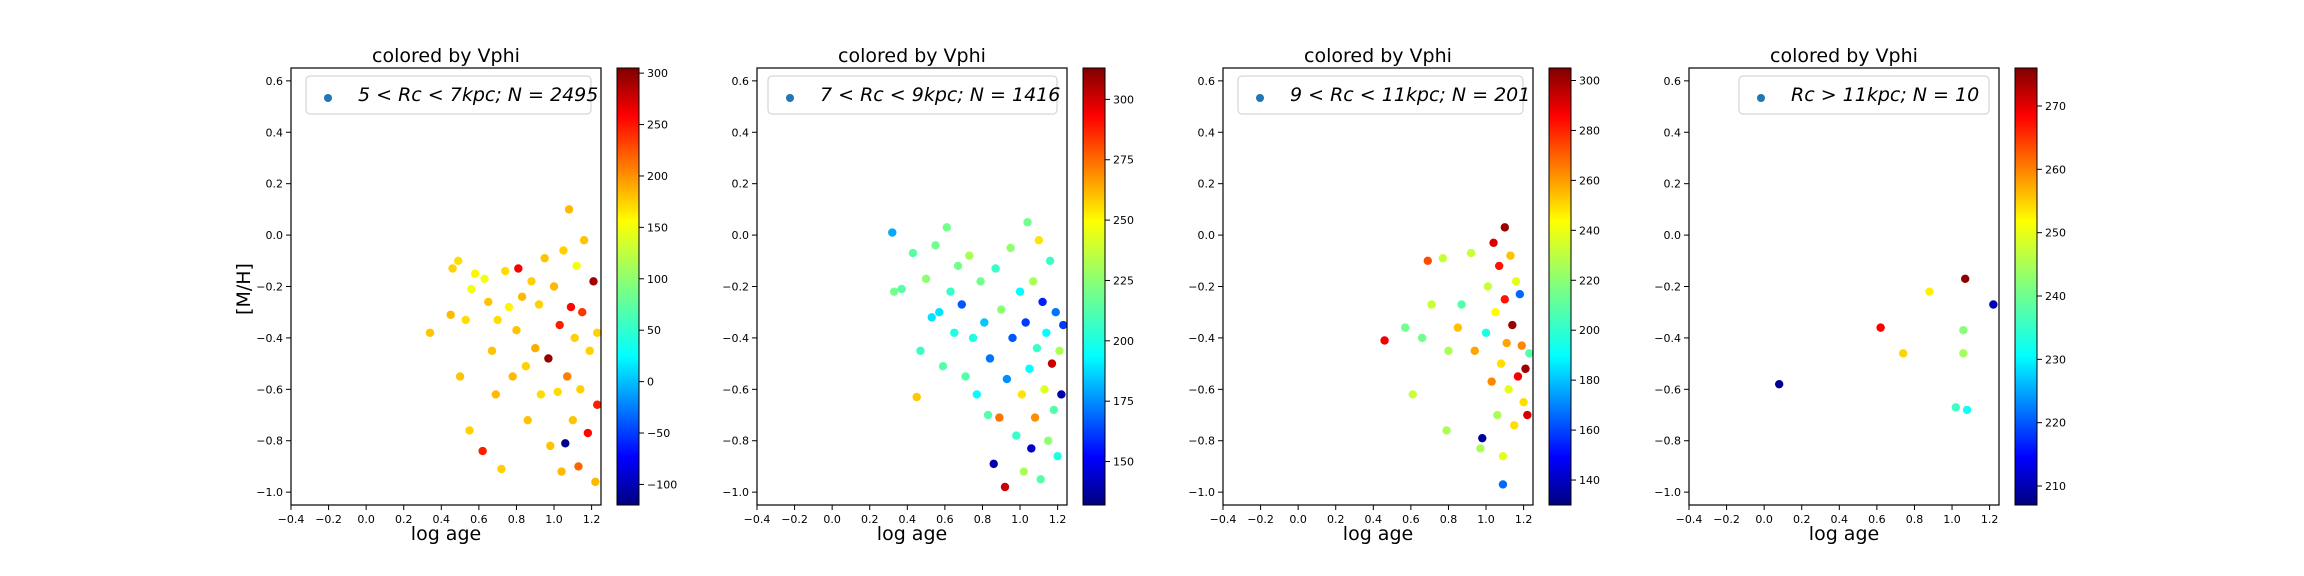 The image size is (2304, 576). Describe the element at coordinates (1123, 341) in the screenshot. I see `colorbar-tick-label: 200` at that location.